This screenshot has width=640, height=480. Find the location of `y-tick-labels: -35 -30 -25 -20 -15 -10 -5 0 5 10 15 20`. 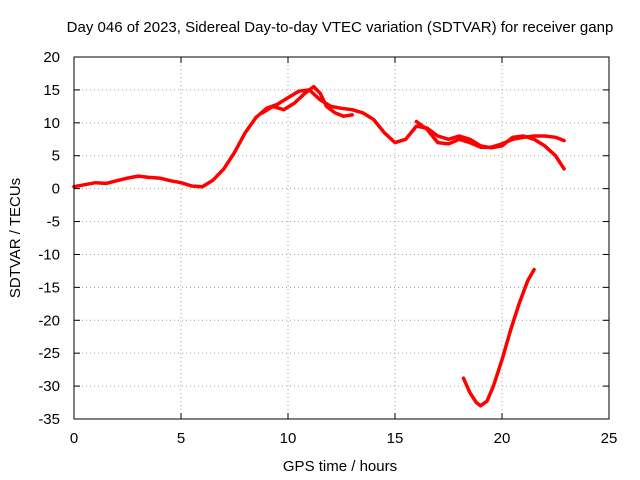

y-tick-labels: -35 -30 -25 -20 -15 -10 -5 0 5 10 15 20 is located at coordinates (49, 238).